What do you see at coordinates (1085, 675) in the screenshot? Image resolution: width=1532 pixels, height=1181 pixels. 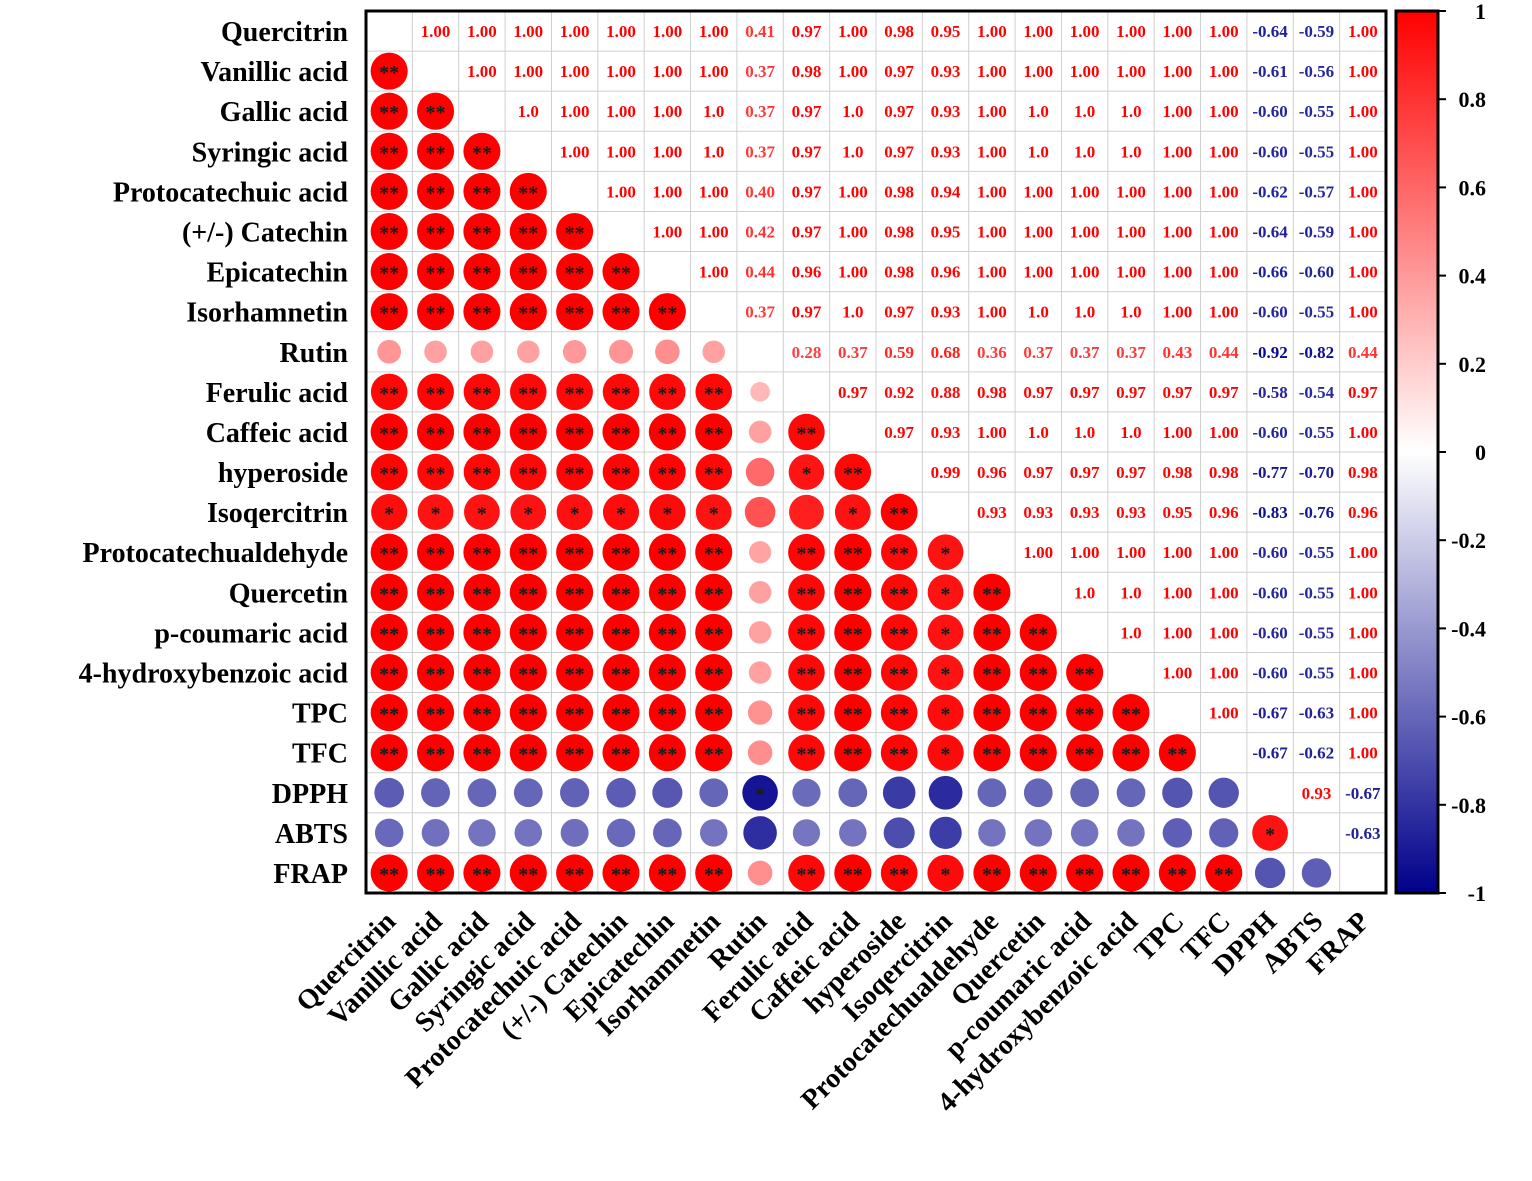 I see `significance-mark-16-15: **` at bounding box center [1085, 675].